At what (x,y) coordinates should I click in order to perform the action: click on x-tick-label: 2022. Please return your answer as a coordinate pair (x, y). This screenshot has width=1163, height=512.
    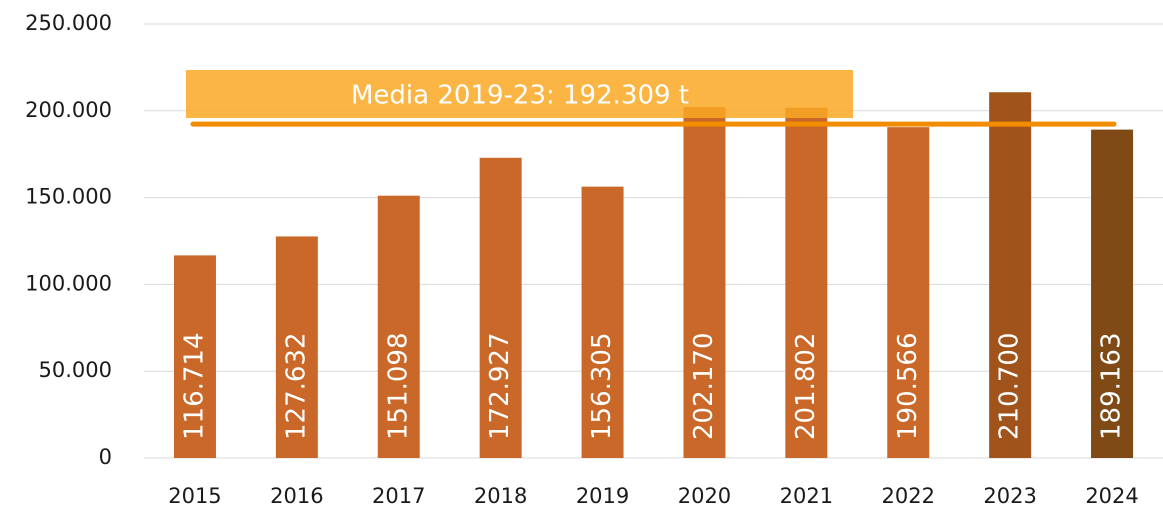
    Looking at the image, I should click on (908, 496).